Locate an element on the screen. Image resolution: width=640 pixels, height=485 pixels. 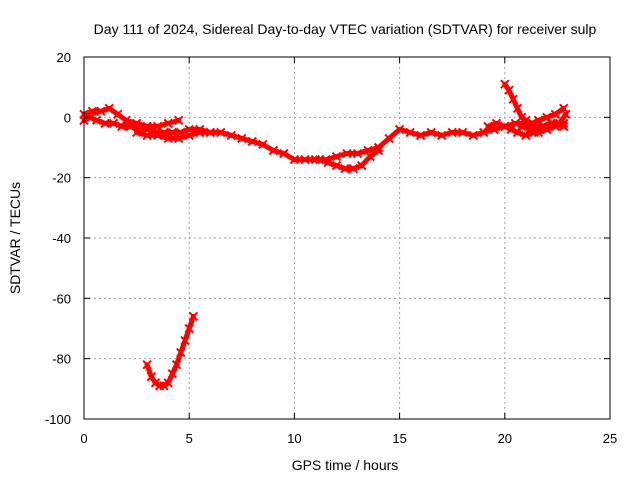
x-tick-label: 20 is located at coordinates (505, 438).